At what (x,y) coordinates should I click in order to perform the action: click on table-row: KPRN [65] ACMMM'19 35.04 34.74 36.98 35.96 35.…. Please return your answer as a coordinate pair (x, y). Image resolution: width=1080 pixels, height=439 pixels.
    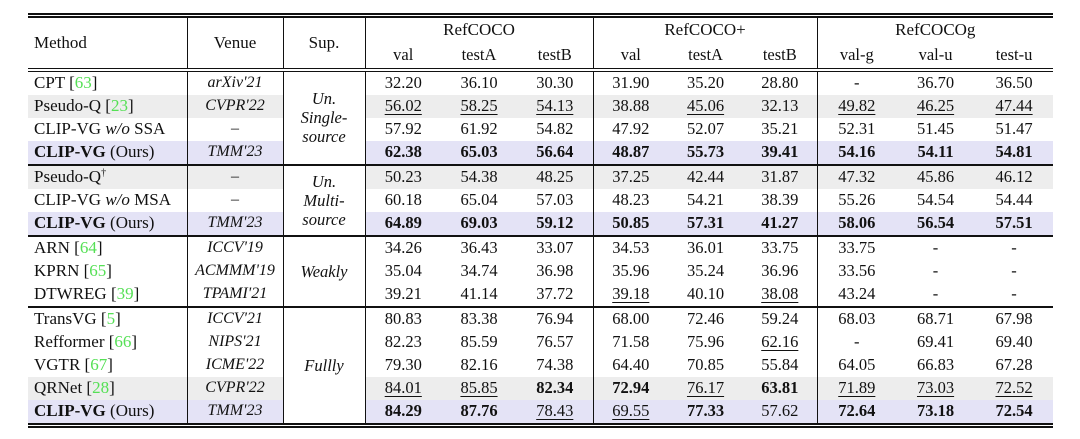
    Looking at the image, I should click on (540, 271).